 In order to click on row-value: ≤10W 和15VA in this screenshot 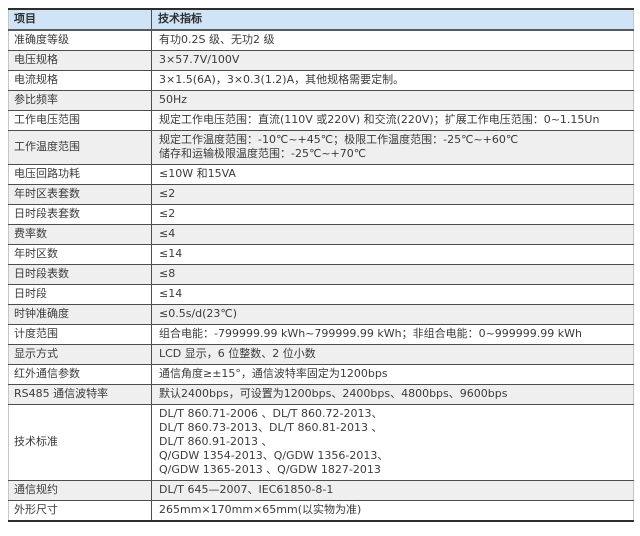, I will do `click(392, 174)`.